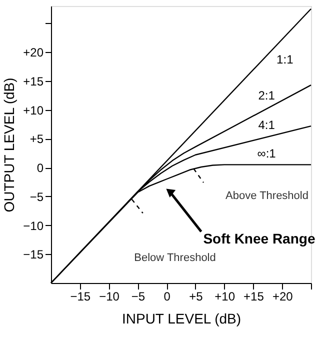  Describe the element at coordinates (259, 238) in the screenshot. I see `annotation: Soft Knee Range` at that location.